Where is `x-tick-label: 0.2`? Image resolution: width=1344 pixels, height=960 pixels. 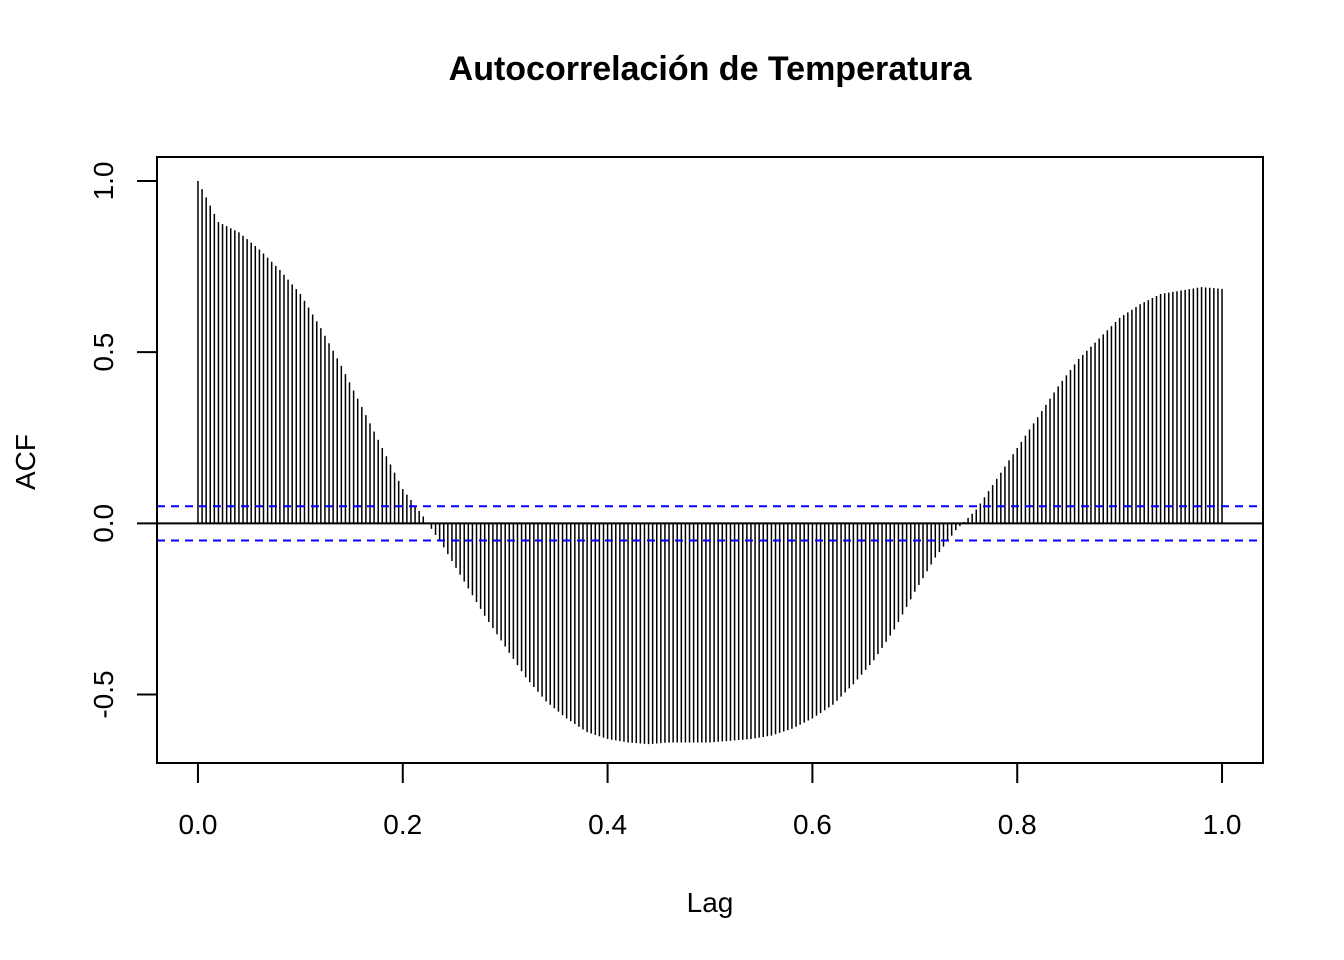 x-tick-label: 0.2 is located at coordinates (402, 824).